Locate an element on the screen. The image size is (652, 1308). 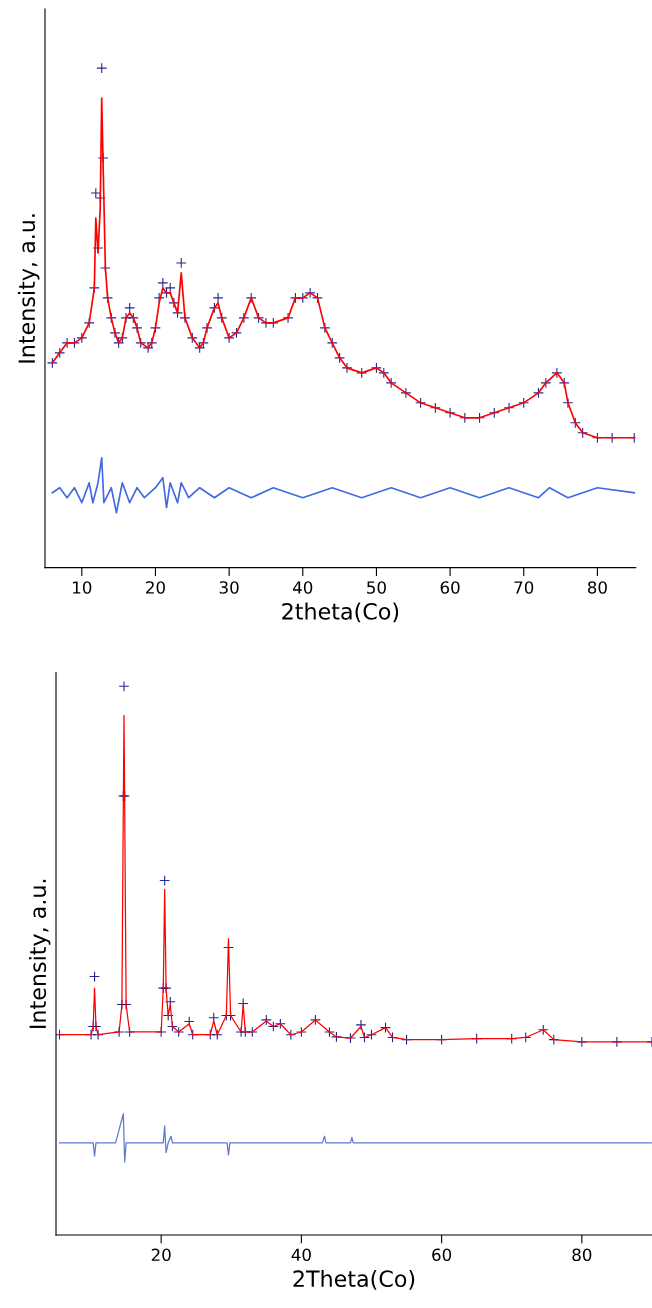
x-tick-label: 50 is located at coordinates (376, 587).